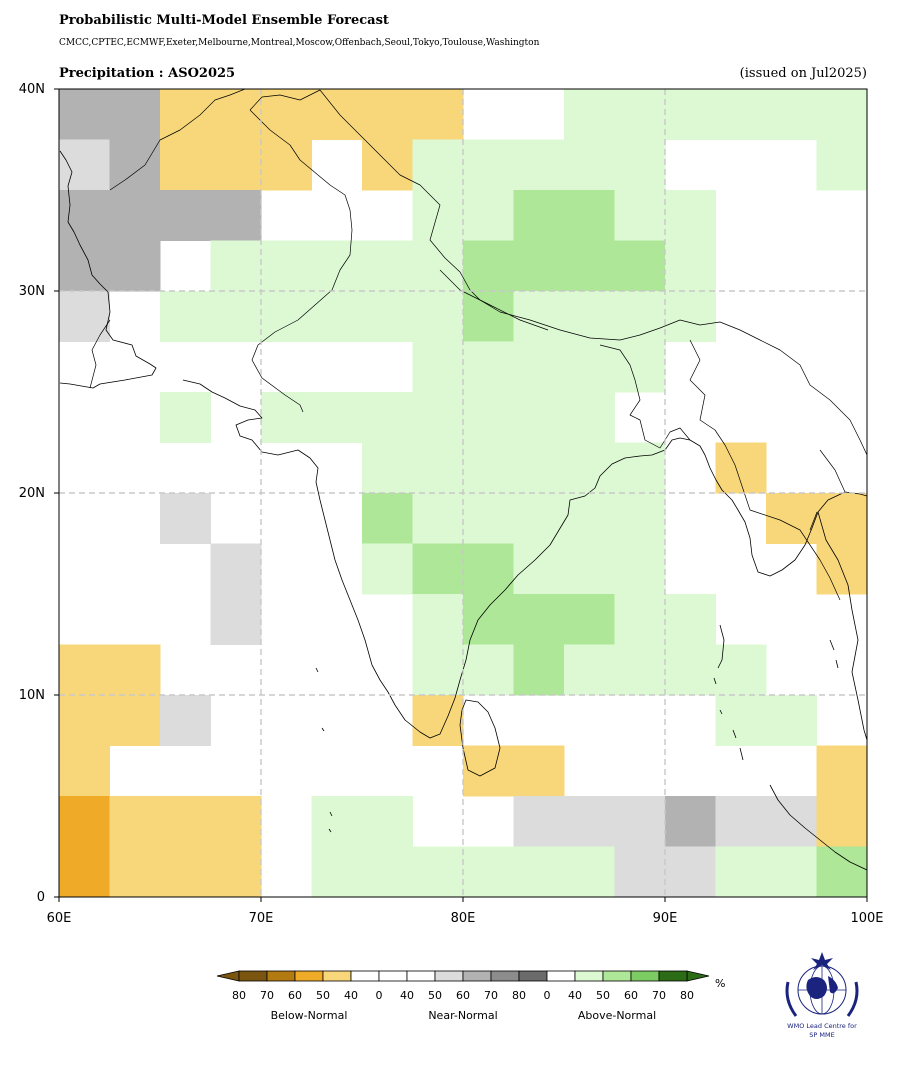  What do you see at coordinates (822, 1026) in the screenshot?
I see `wmo-caption-line1: WMO Lead Centre for` at bounding box center [822, 1026].